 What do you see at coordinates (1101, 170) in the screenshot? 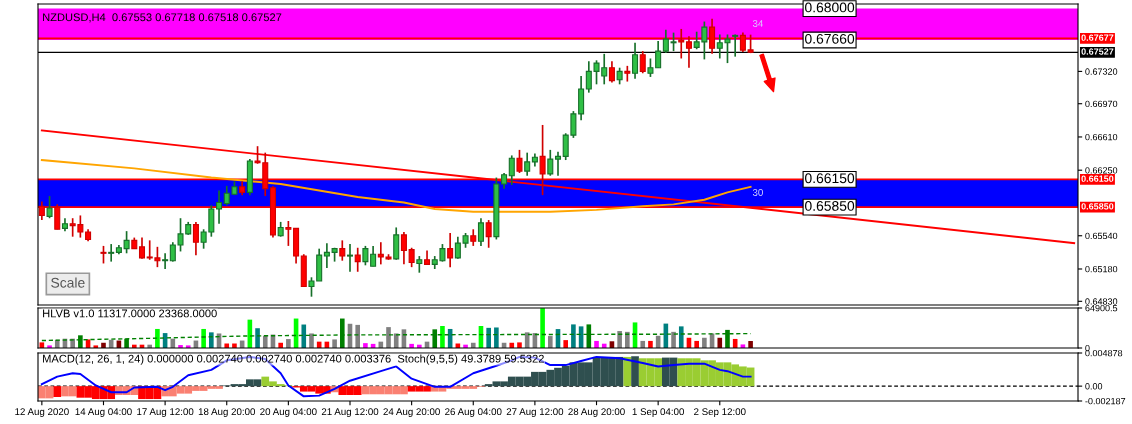
I see `y-tick-label: 0.66250` at bounding box center [1101, 170].